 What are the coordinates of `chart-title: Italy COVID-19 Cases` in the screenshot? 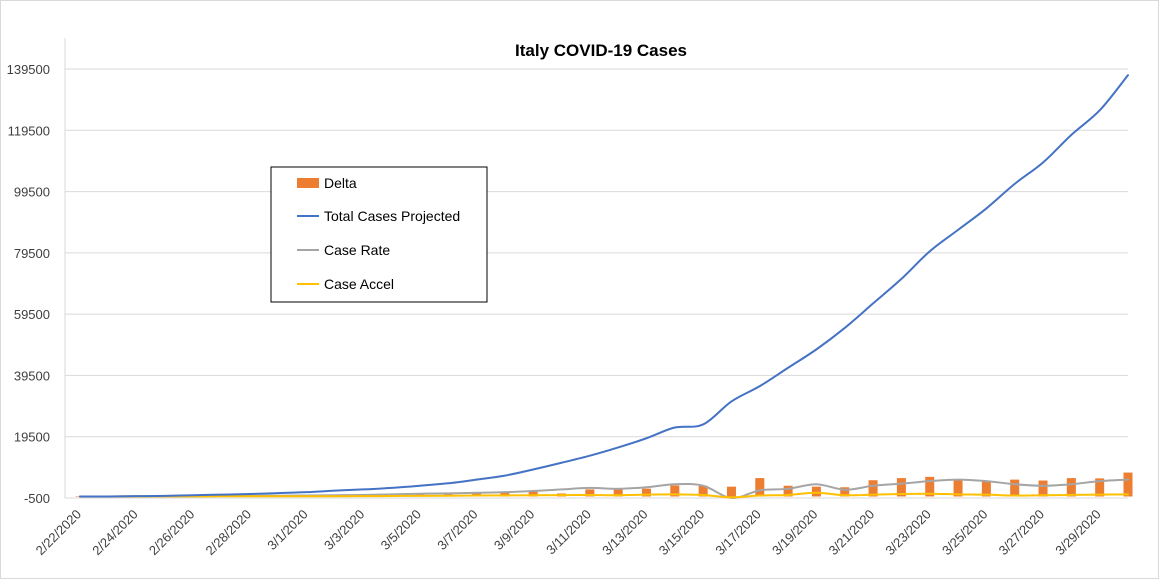 It's located at (601, 50).